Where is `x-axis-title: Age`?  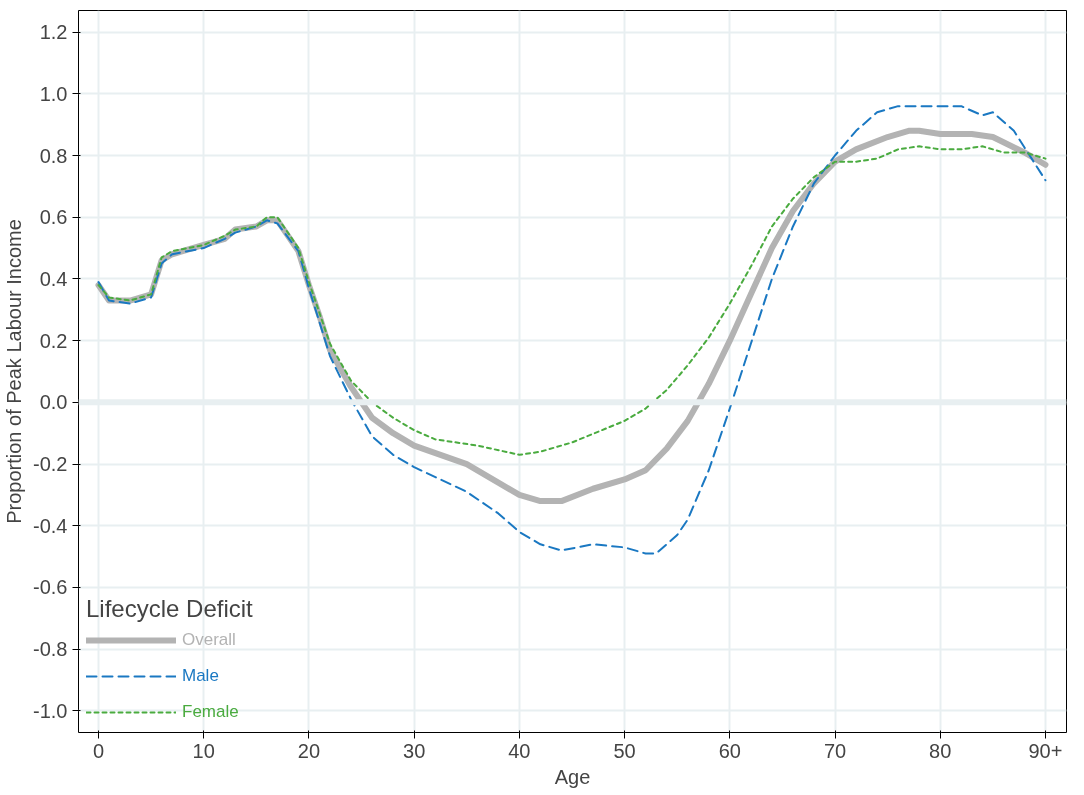
x-axis-title: Age is located at coordinates (572, 776).